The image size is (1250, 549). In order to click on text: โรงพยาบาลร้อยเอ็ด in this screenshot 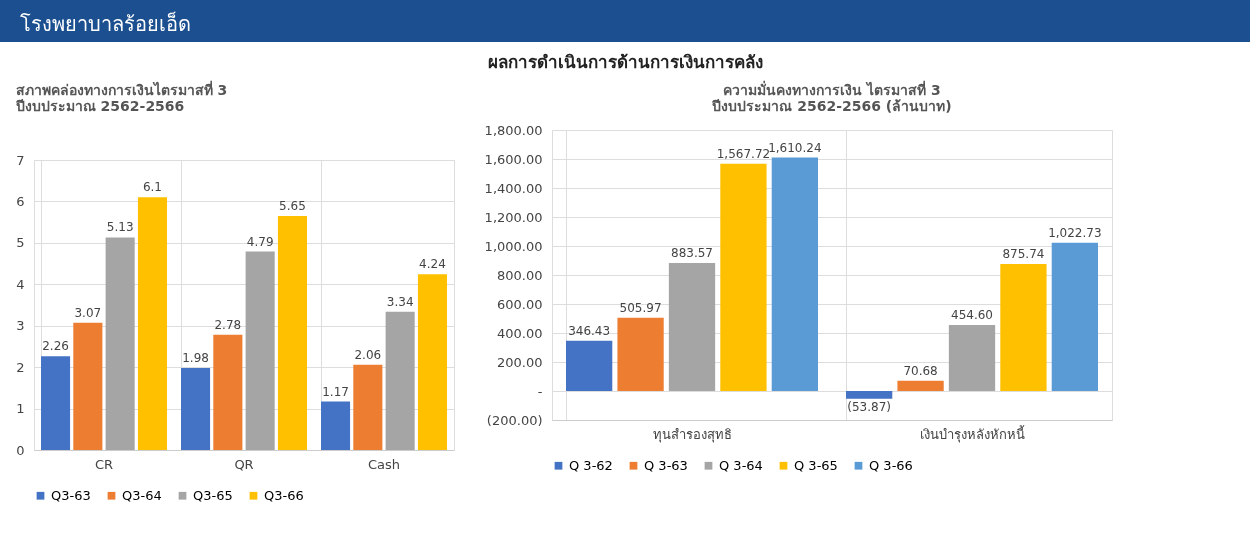, I will do `click(625, 21)`.